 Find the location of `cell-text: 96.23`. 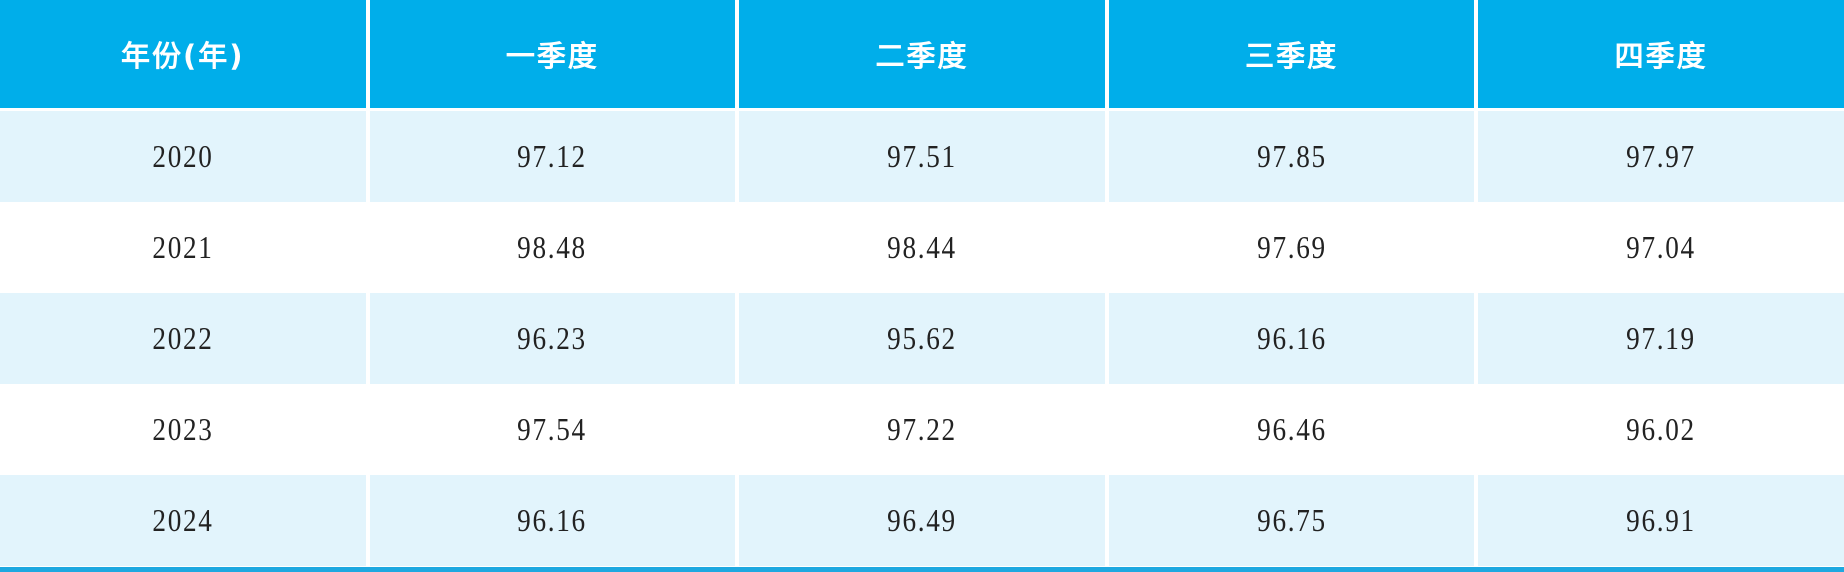

cell-text: 96.23 is located at coordinates (552, 338).